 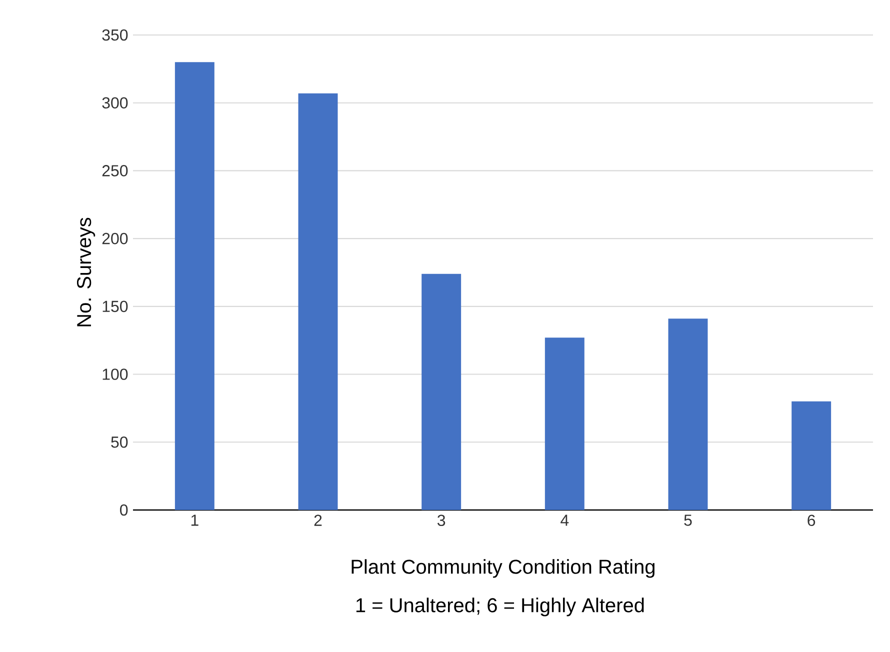 What do you see at coordinates (500, 607) in the screenshot?
I see `text: 1 = Unaltered; 6 = Highly Altered` at bounding box center [500, 607].